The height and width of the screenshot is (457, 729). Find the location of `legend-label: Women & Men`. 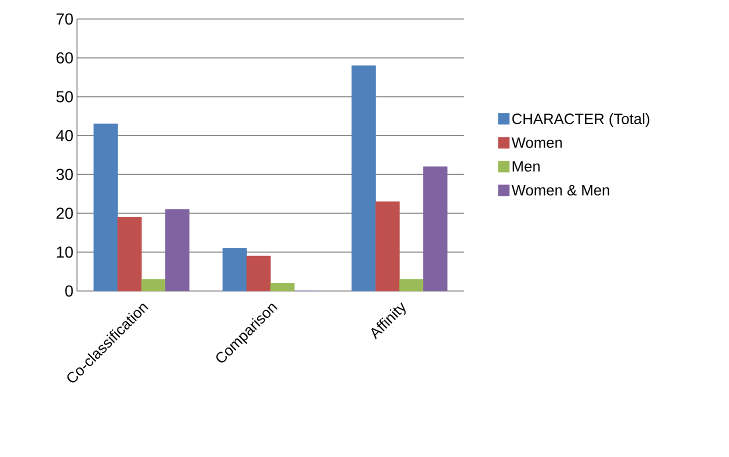

legend-label: Women & Men is located at coordinates (561, 190).